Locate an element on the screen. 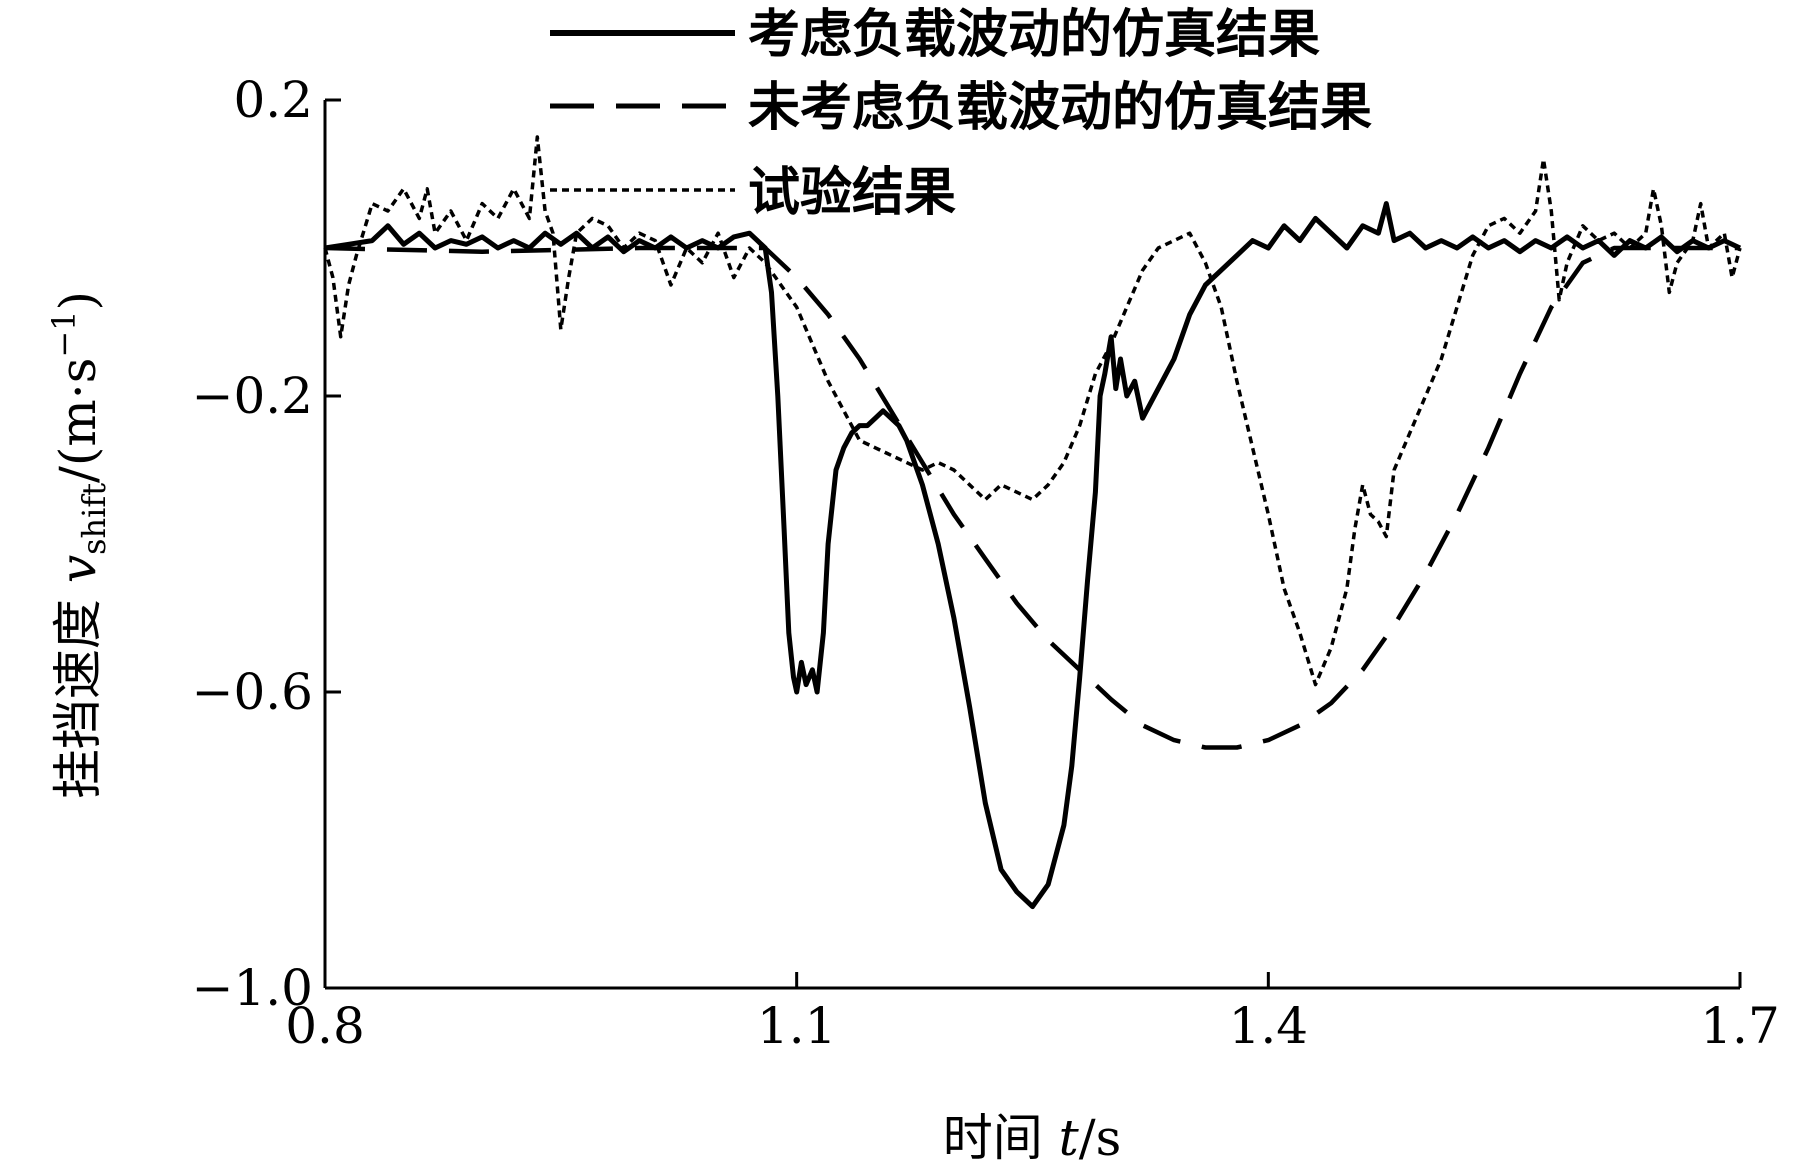 This screenshot has width=1819, height=1161. x-axis-title-unit: /s is located at coordinates (1100, 1135).